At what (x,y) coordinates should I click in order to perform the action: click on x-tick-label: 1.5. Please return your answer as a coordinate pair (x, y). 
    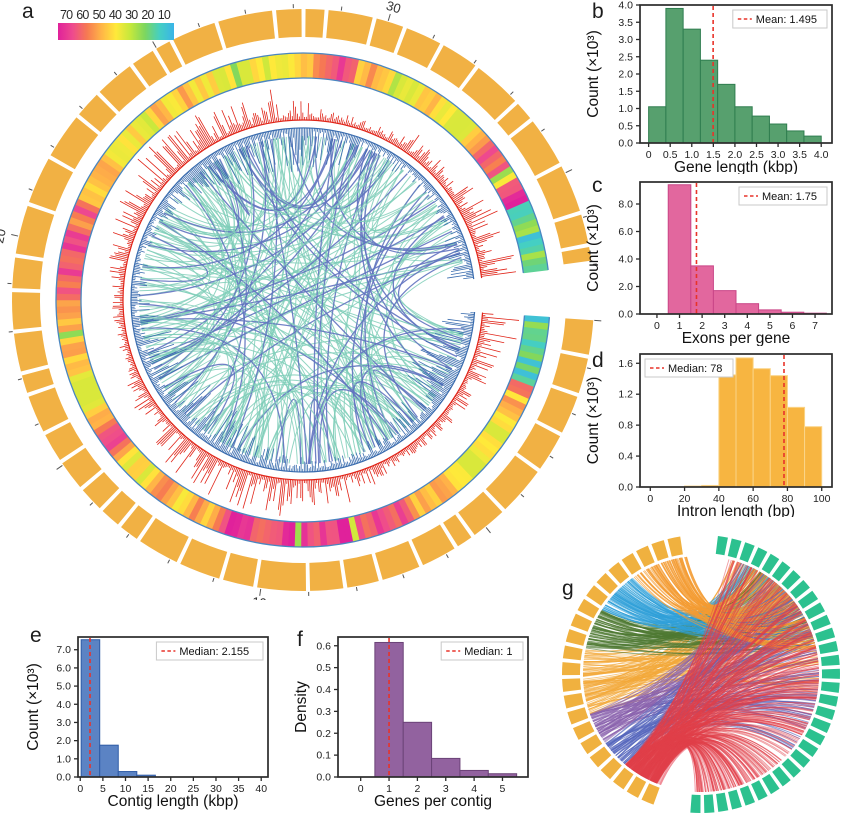
    Looking at the image, I should click on (713, 155).